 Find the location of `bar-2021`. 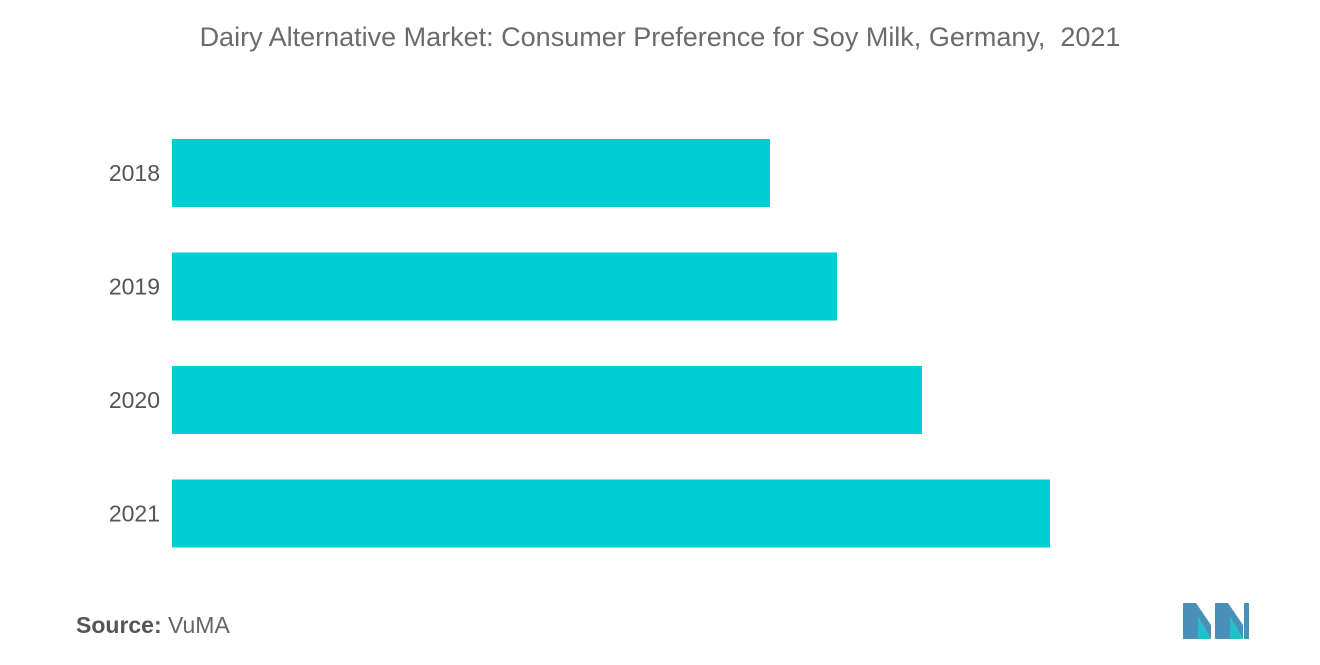

bar-2021 is located at coordinates (611, 513).